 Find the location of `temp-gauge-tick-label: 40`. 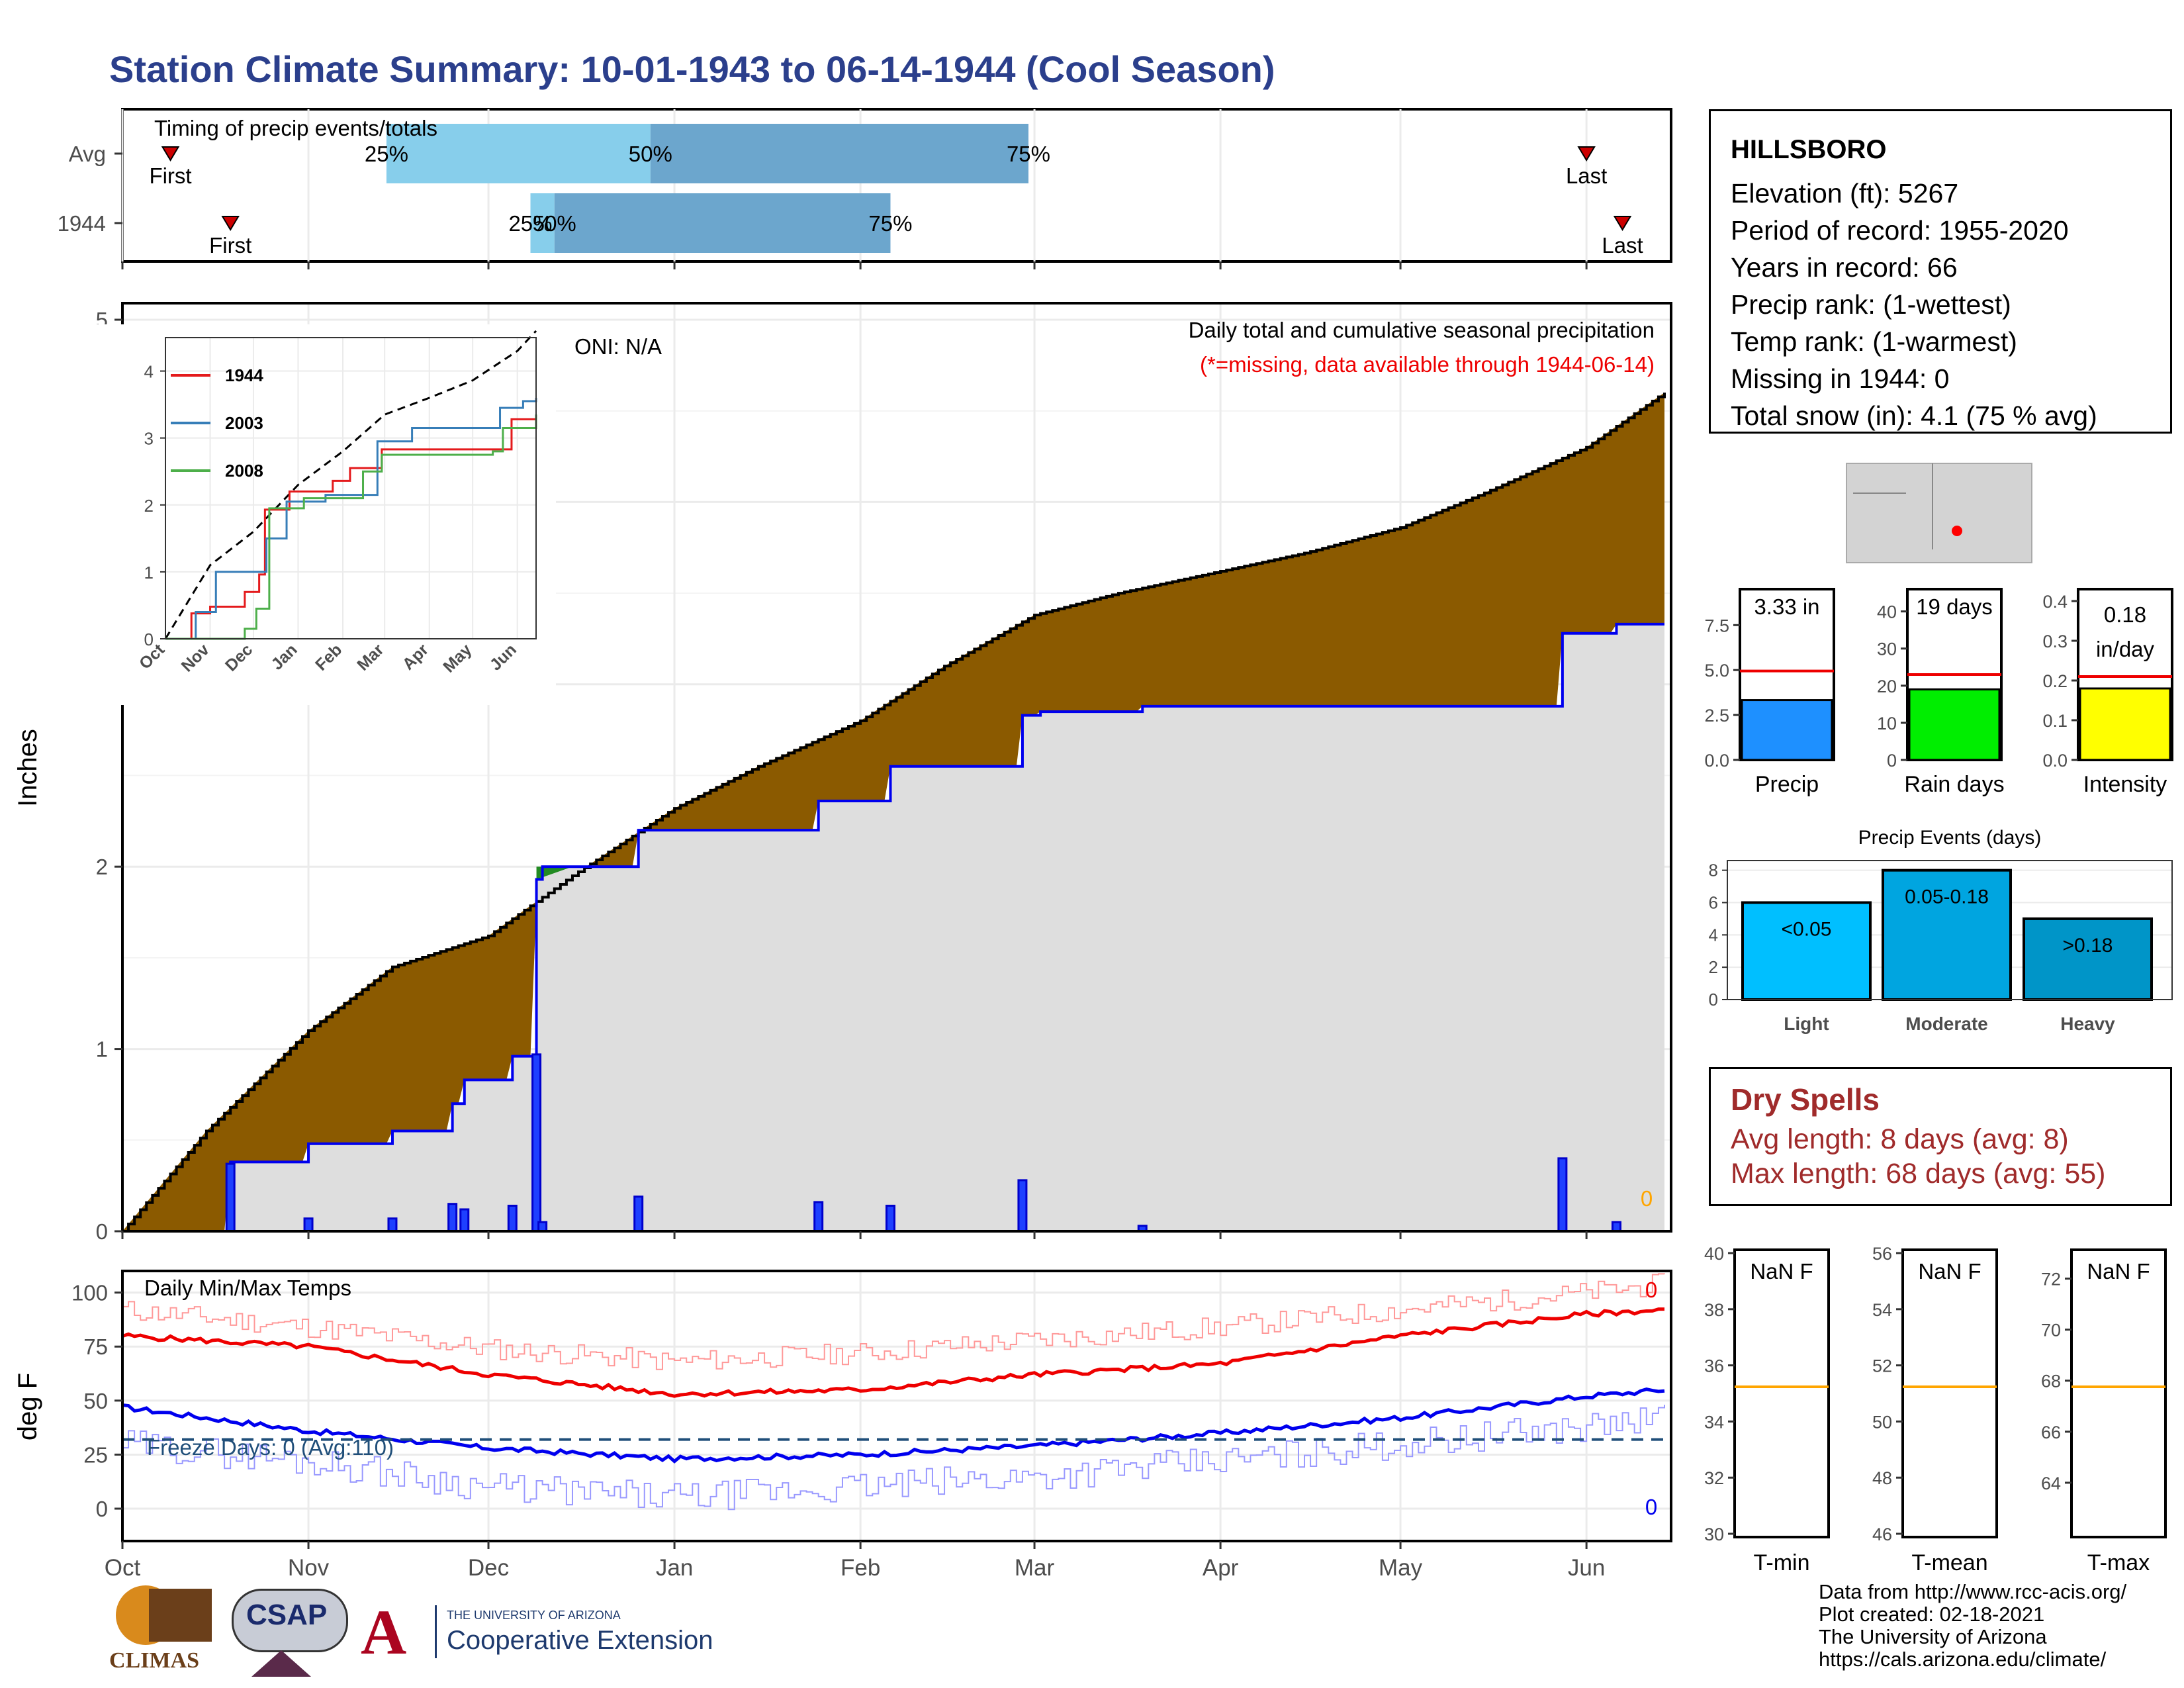

temp-gauge-tick-label: 40 is located at coordinates (1714, 1254).